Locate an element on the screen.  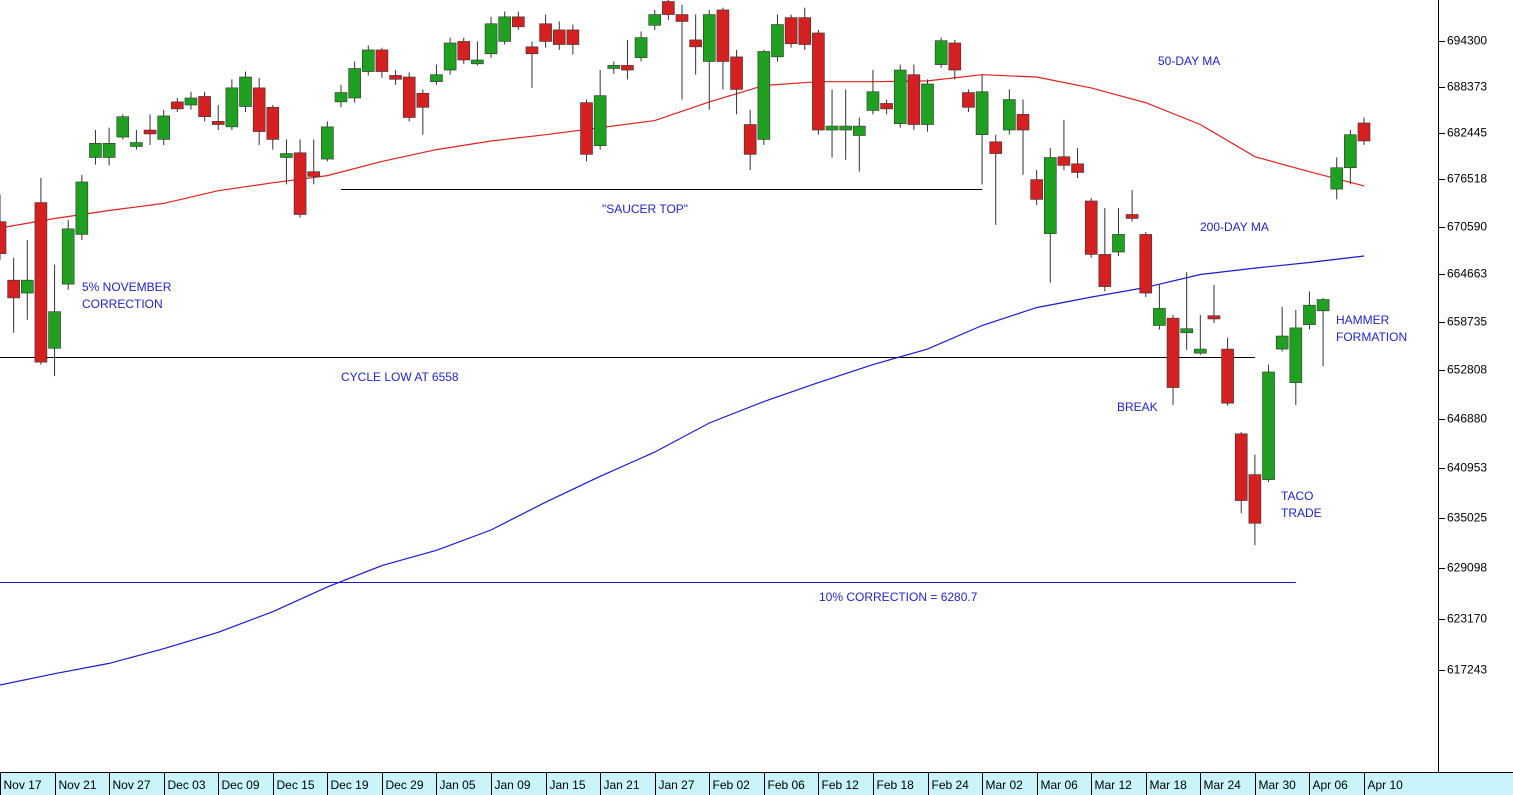
y-tick-label: 646880 is located at coordinates (1467, 419).